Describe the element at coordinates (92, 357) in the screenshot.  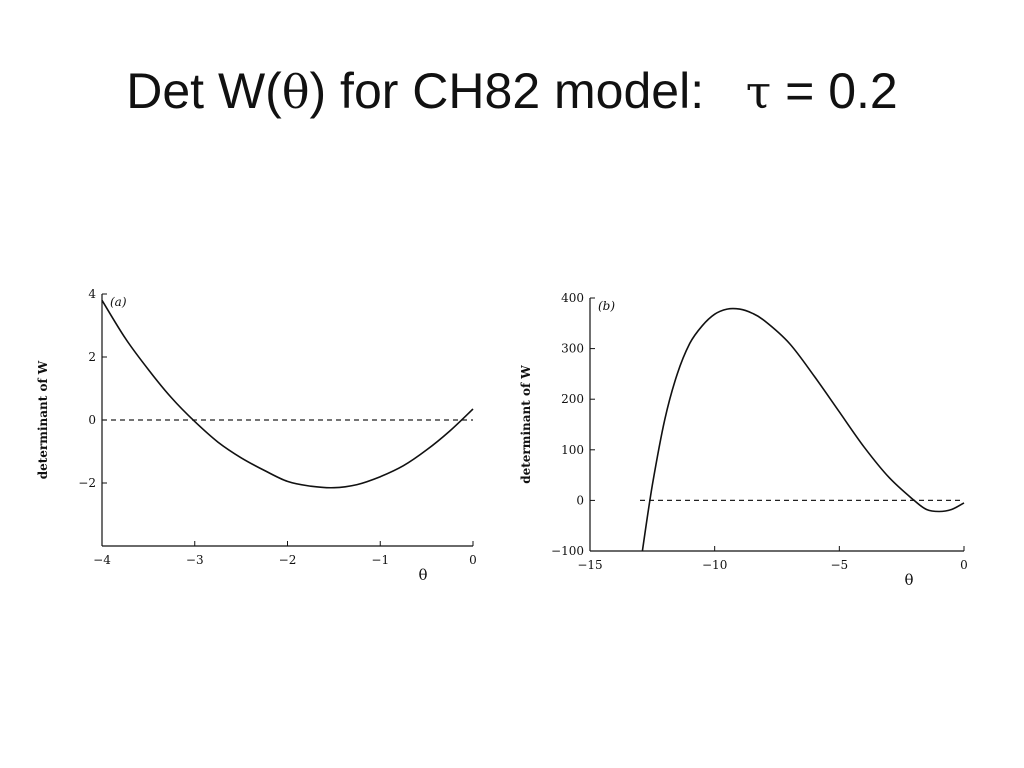
I see `chart-a-y-tick-label: 2` at that location.